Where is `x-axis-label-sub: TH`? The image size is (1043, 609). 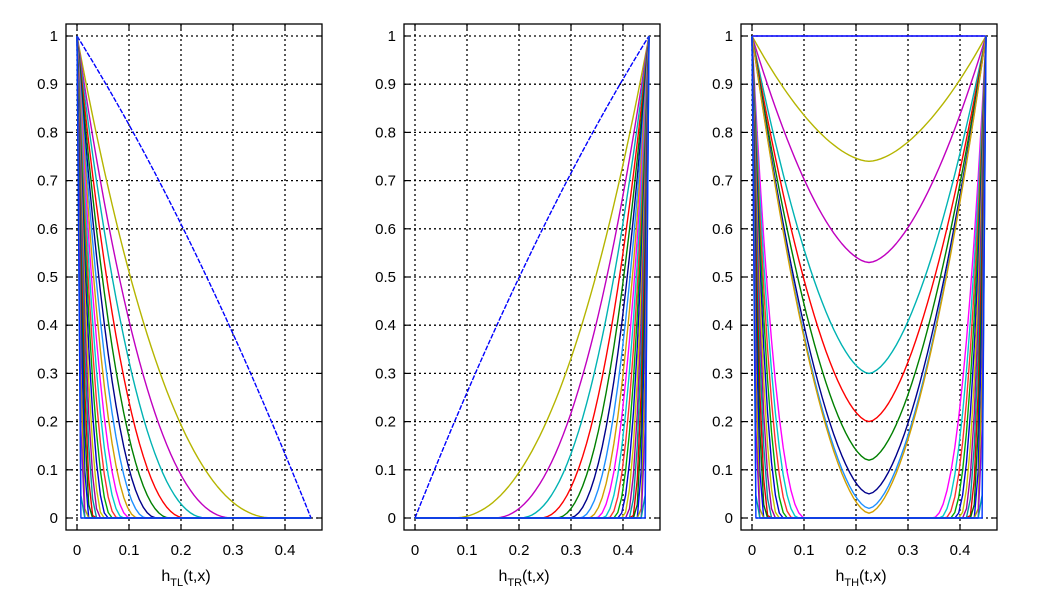
x-axis-label-sub: TH is located at coordinates (851, 583).